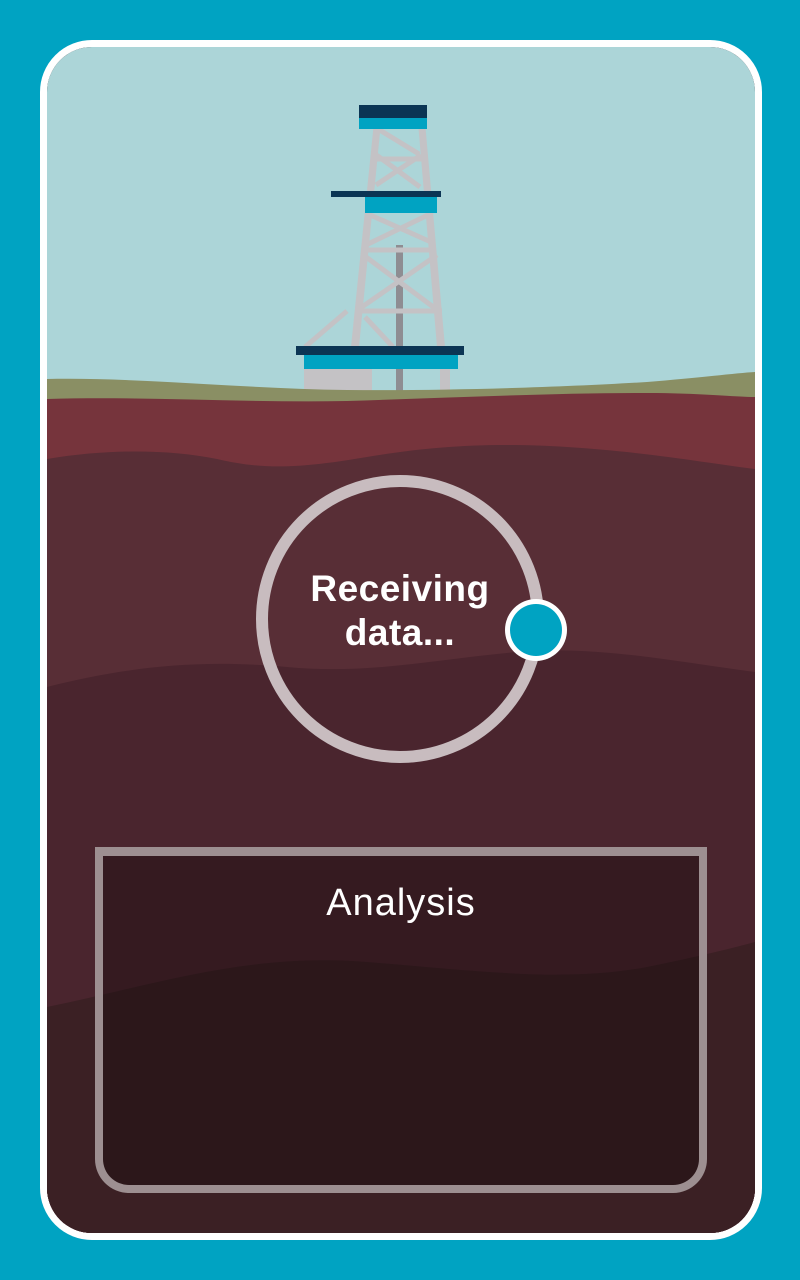  Describe the element at coordinates (401, 903) in the screenshot. I see `analysis-title: Analysis` at that location.